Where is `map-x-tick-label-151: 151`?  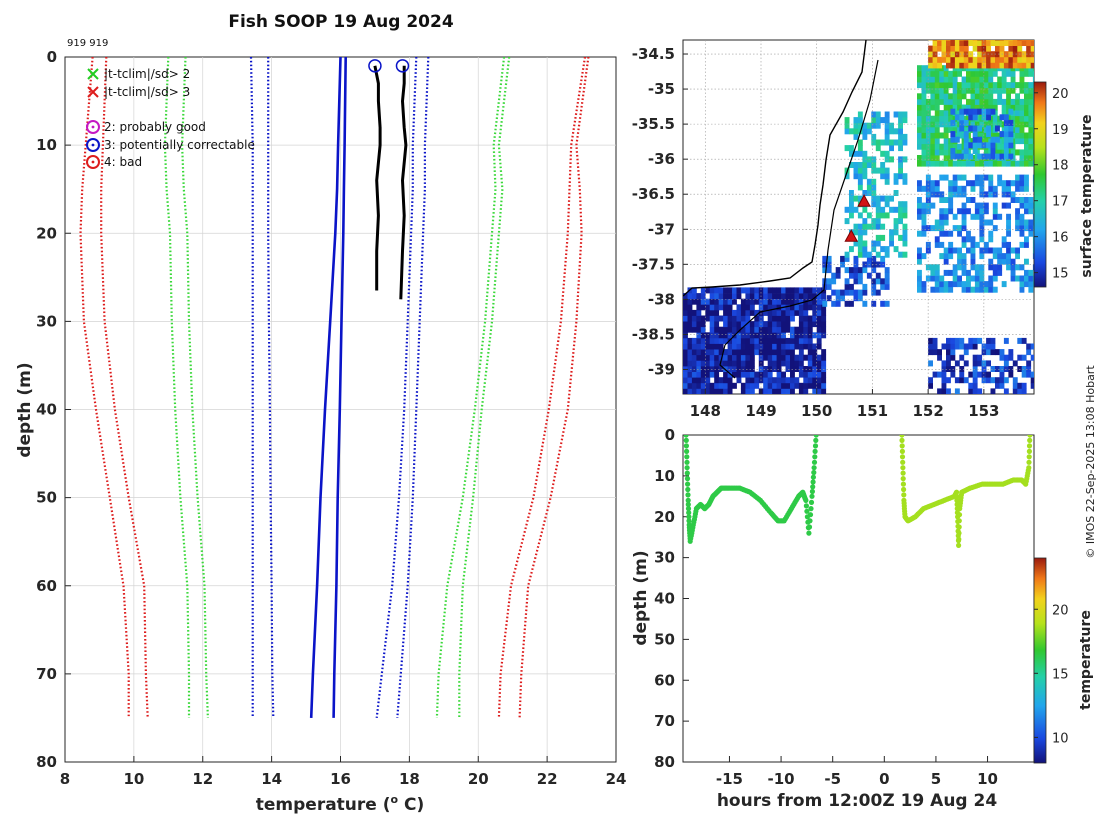
map-x-tick-label-151: 151 is located at coordinates (872, 411).